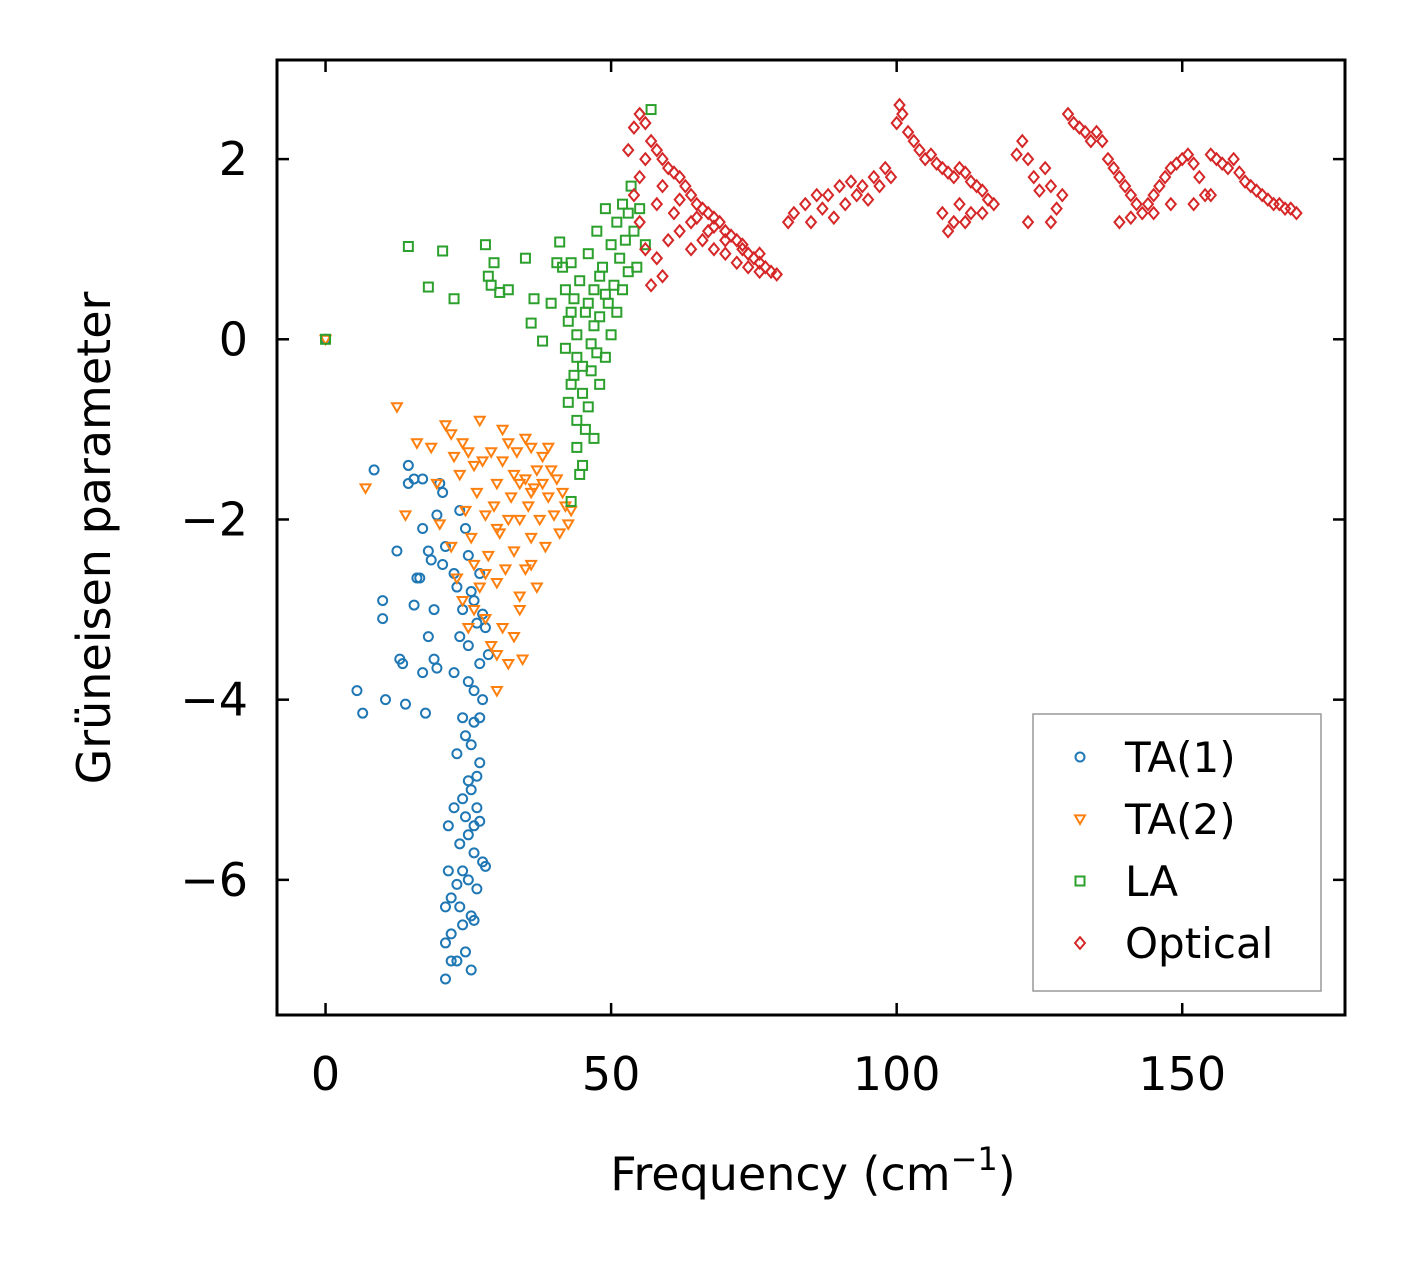  What do you see at coordinates (1180, 819) in the screenshot?
I see `legend-label-1: TA(2)` at bounding box center [1180, 819].